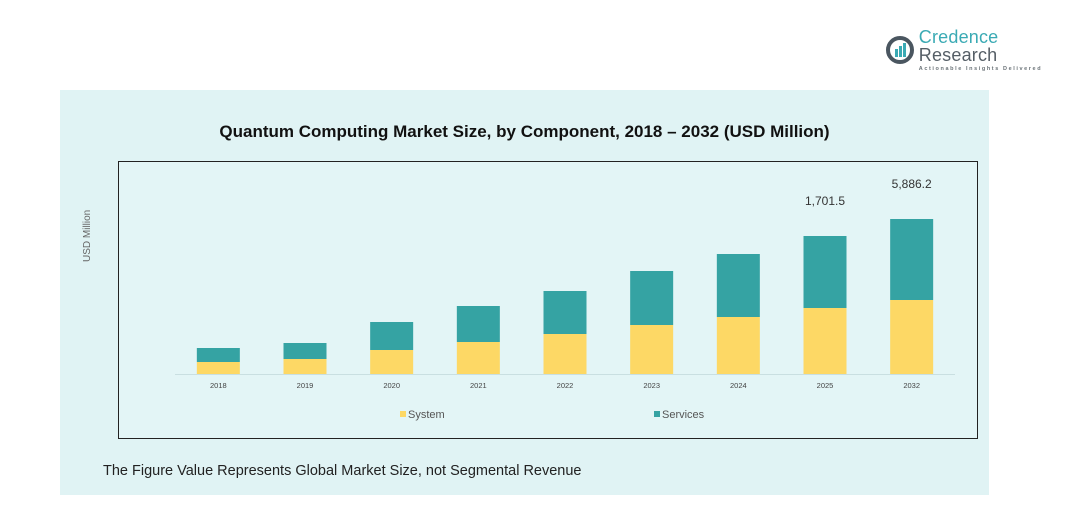 The image size is (1075, 527). Describe the element at coordinates (825, 385) in the screenshot. I see `x-tick-label: 2025` at that location.